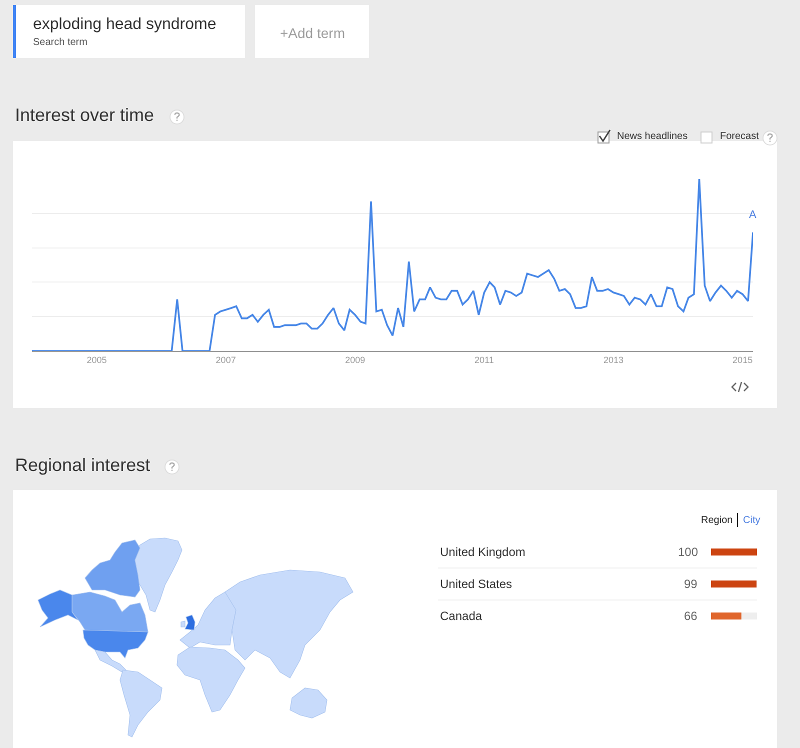 The image size is (800, 748). I want to click on data-label: 100, so click(688, 552).